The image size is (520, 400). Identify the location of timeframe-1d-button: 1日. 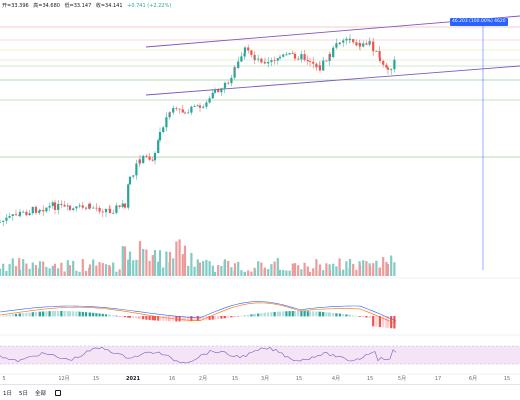
(7, 393).